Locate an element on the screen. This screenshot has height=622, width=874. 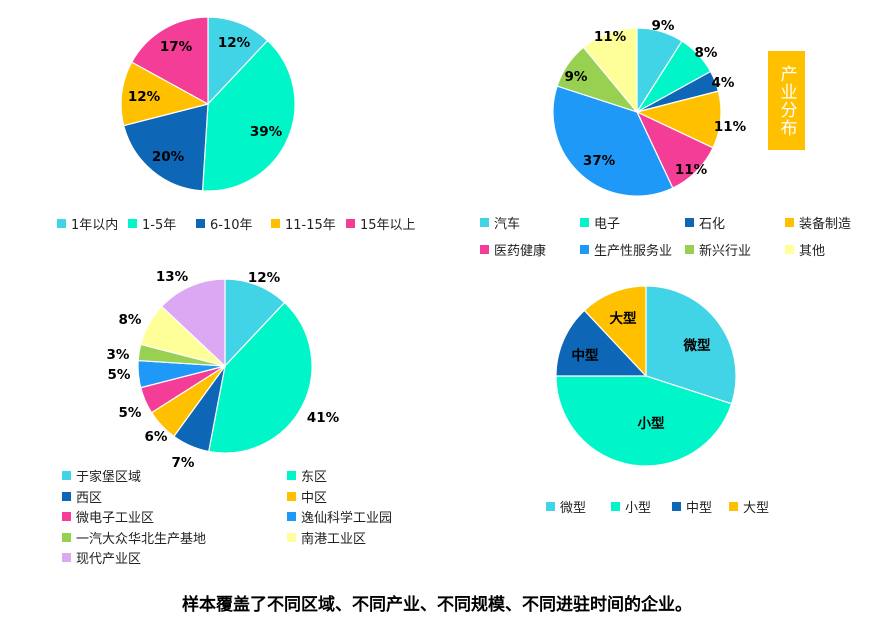
pie-2: 12%41%7%6%5%5%3%8%13% is located at coordinates (223, 370).